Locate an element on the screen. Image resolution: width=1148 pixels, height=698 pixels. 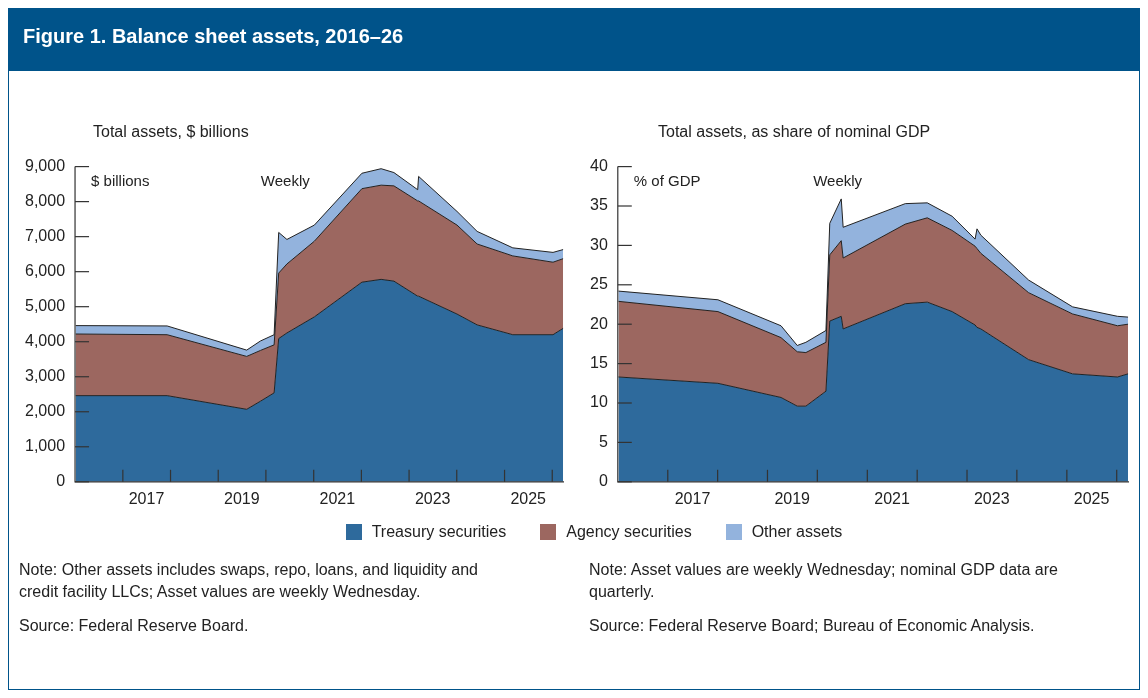
legend-label: Other assets is located at coordinates (797, 532).